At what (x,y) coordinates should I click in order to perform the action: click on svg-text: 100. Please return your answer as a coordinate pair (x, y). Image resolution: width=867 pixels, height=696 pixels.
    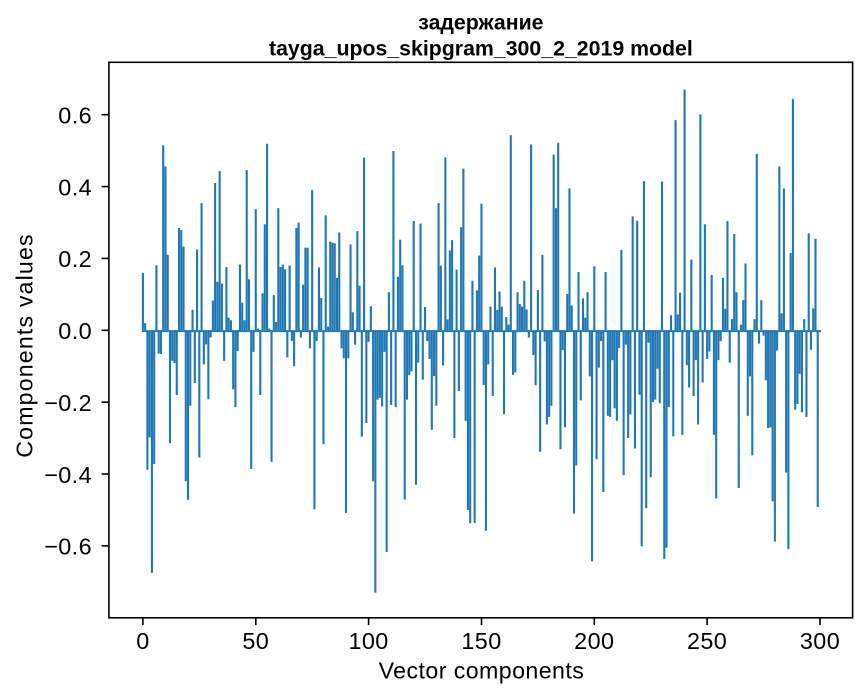
    Looking at the image, I should click on (368, 641).